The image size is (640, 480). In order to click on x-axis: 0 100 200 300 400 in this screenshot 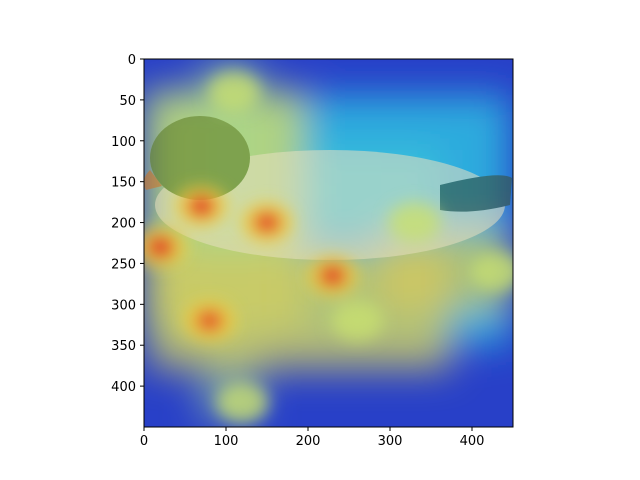, I will do `click(312, 438)`.